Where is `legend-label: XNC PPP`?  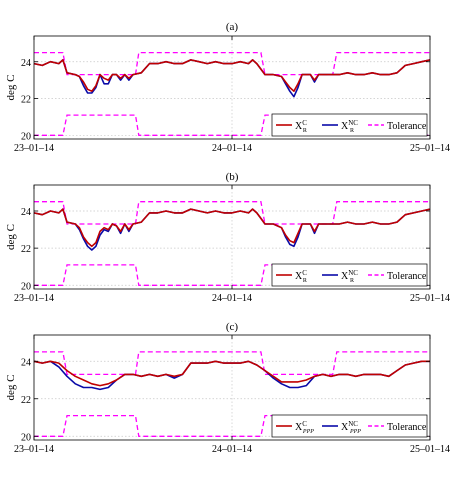
legend-label: XNC PPP is located at coordinates (351, 427).